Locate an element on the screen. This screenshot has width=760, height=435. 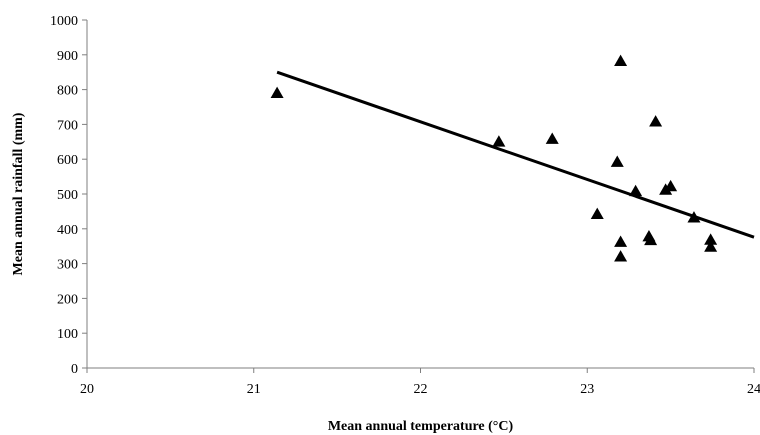
y-ticks: 0 100 200 300 400 500 600 700 800 900 1000 is located at coordinates (68, 195).